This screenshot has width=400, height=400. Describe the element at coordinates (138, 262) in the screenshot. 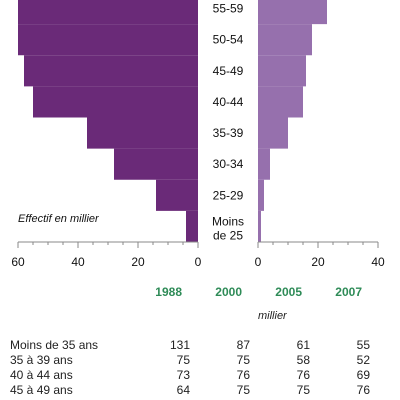

I see `left-axis-tick-label: 20` at that location.